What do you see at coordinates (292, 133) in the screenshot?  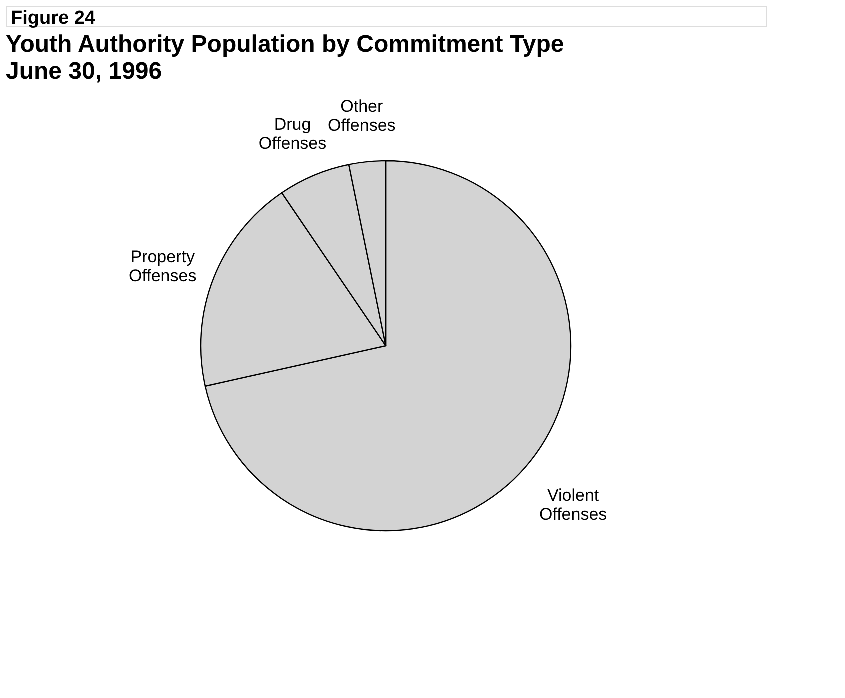 I see `slice-label: Drug Offenses` at bounding box center [292, 133].